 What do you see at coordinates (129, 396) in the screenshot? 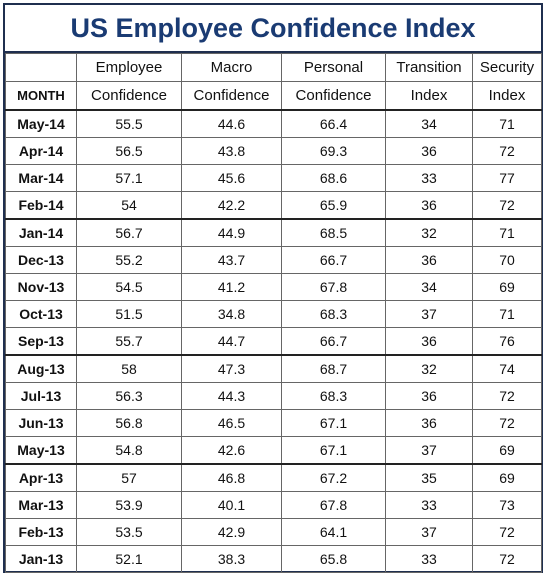
I see `value-cell: 56.3` at bounding box center [129, 396].